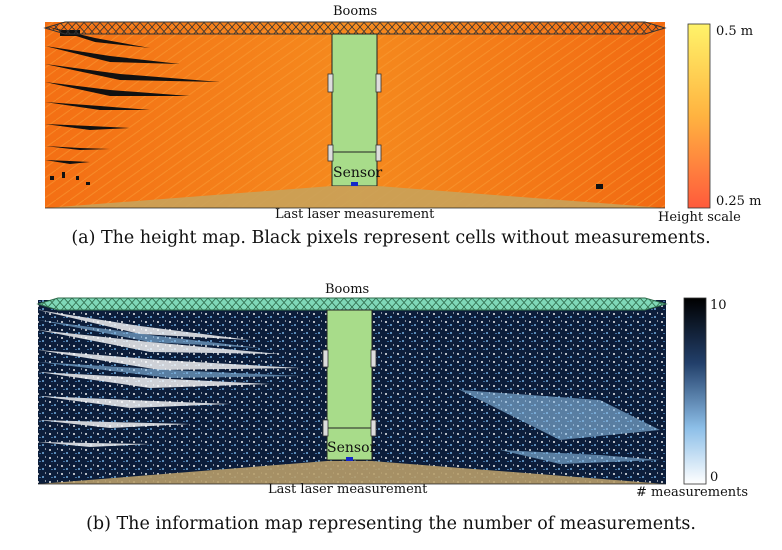  Describe the element at coordinates (718, 305) in the screenshot. I see `colorbar-max-label: 10` at that location.